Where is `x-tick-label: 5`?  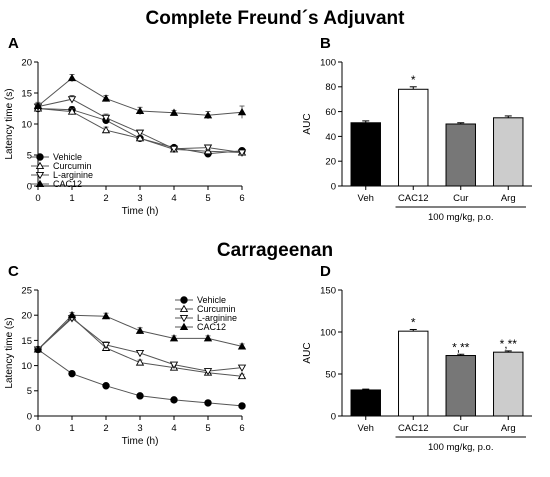
x-tick-label: 5 is located at coordinates (207, 428).